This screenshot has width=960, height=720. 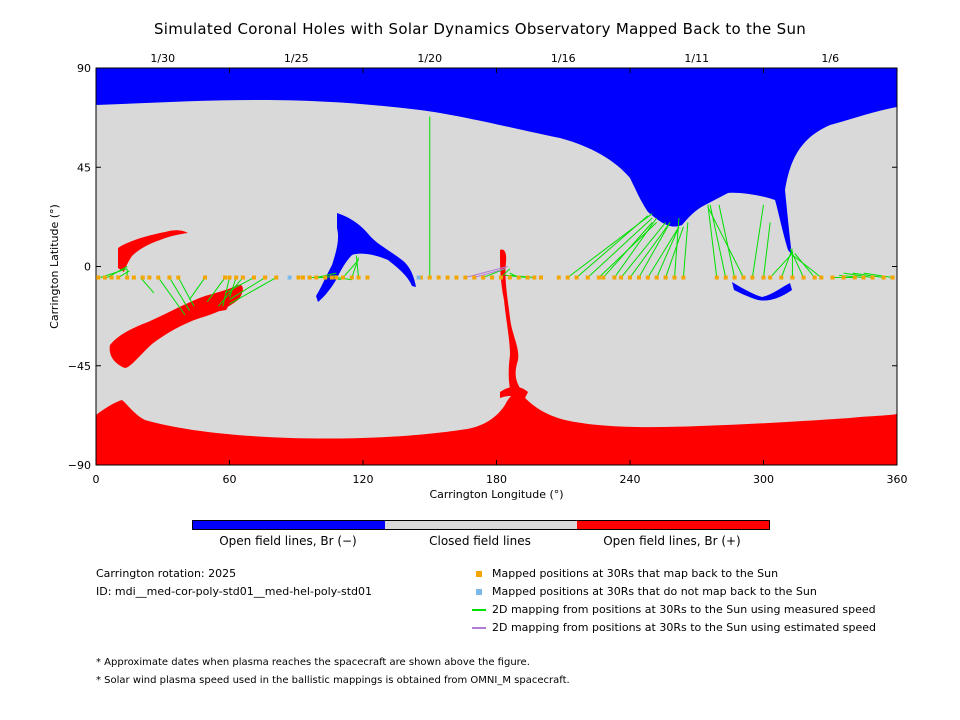 What do you see at coordinates (79, 366) in the screenshot?
I see `y-tick-label: −45` at bounding box center [79, 366].